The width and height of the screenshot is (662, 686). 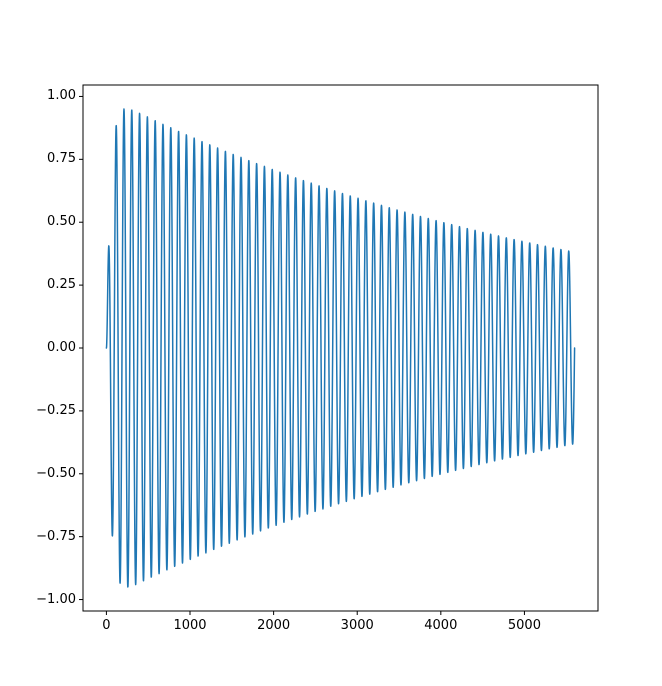 What do you see at coordinates (56, 410) in the screenshot?
I see `y-tick-label-−0.25: −0.25` at bounding box center [56, 410].